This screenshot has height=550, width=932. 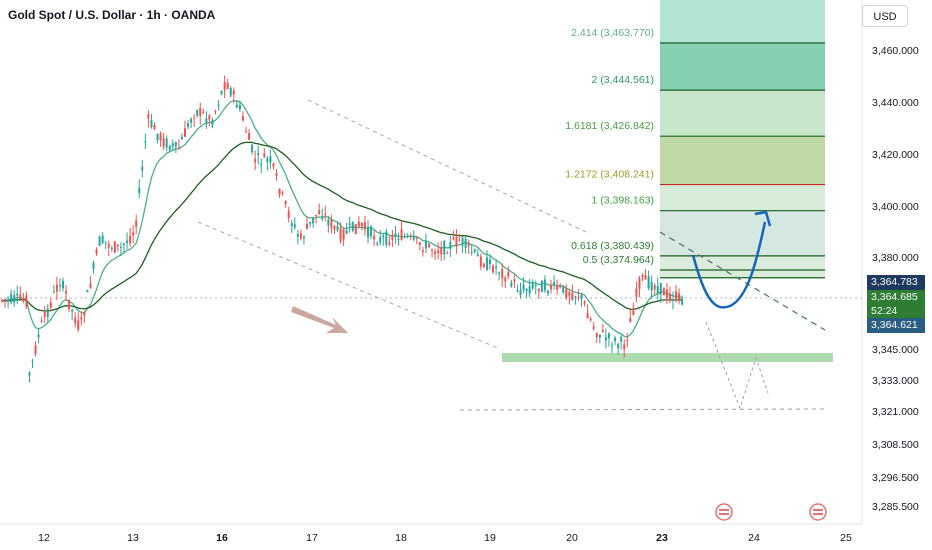 What do you see at coordinates (737, 365) in the screenshot?
I see `bearish-alt-path` at bounding box center [737, 365].